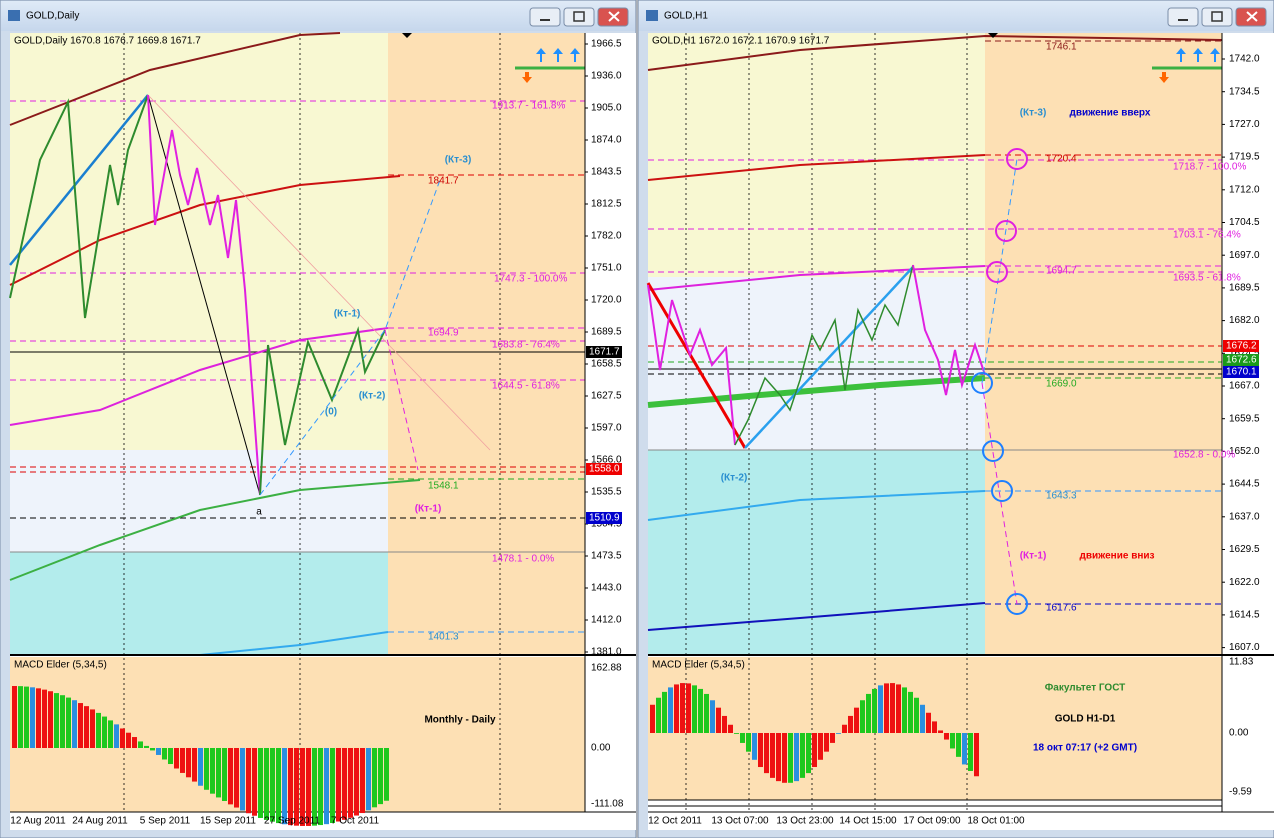  I want to click on level-label: 1913.7 - 161.8%, so click(528, 106).